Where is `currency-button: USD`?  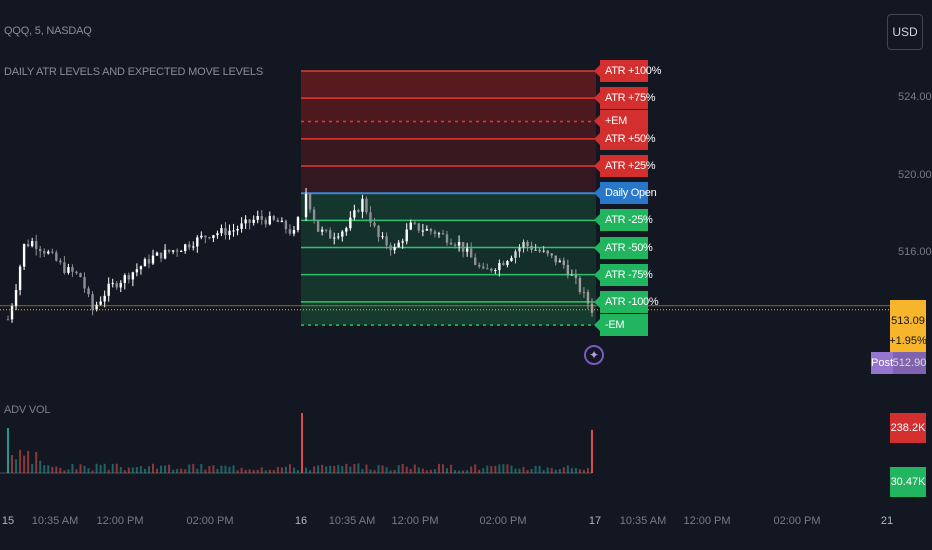 currency-button: USD is located at coordinates (905, 32).